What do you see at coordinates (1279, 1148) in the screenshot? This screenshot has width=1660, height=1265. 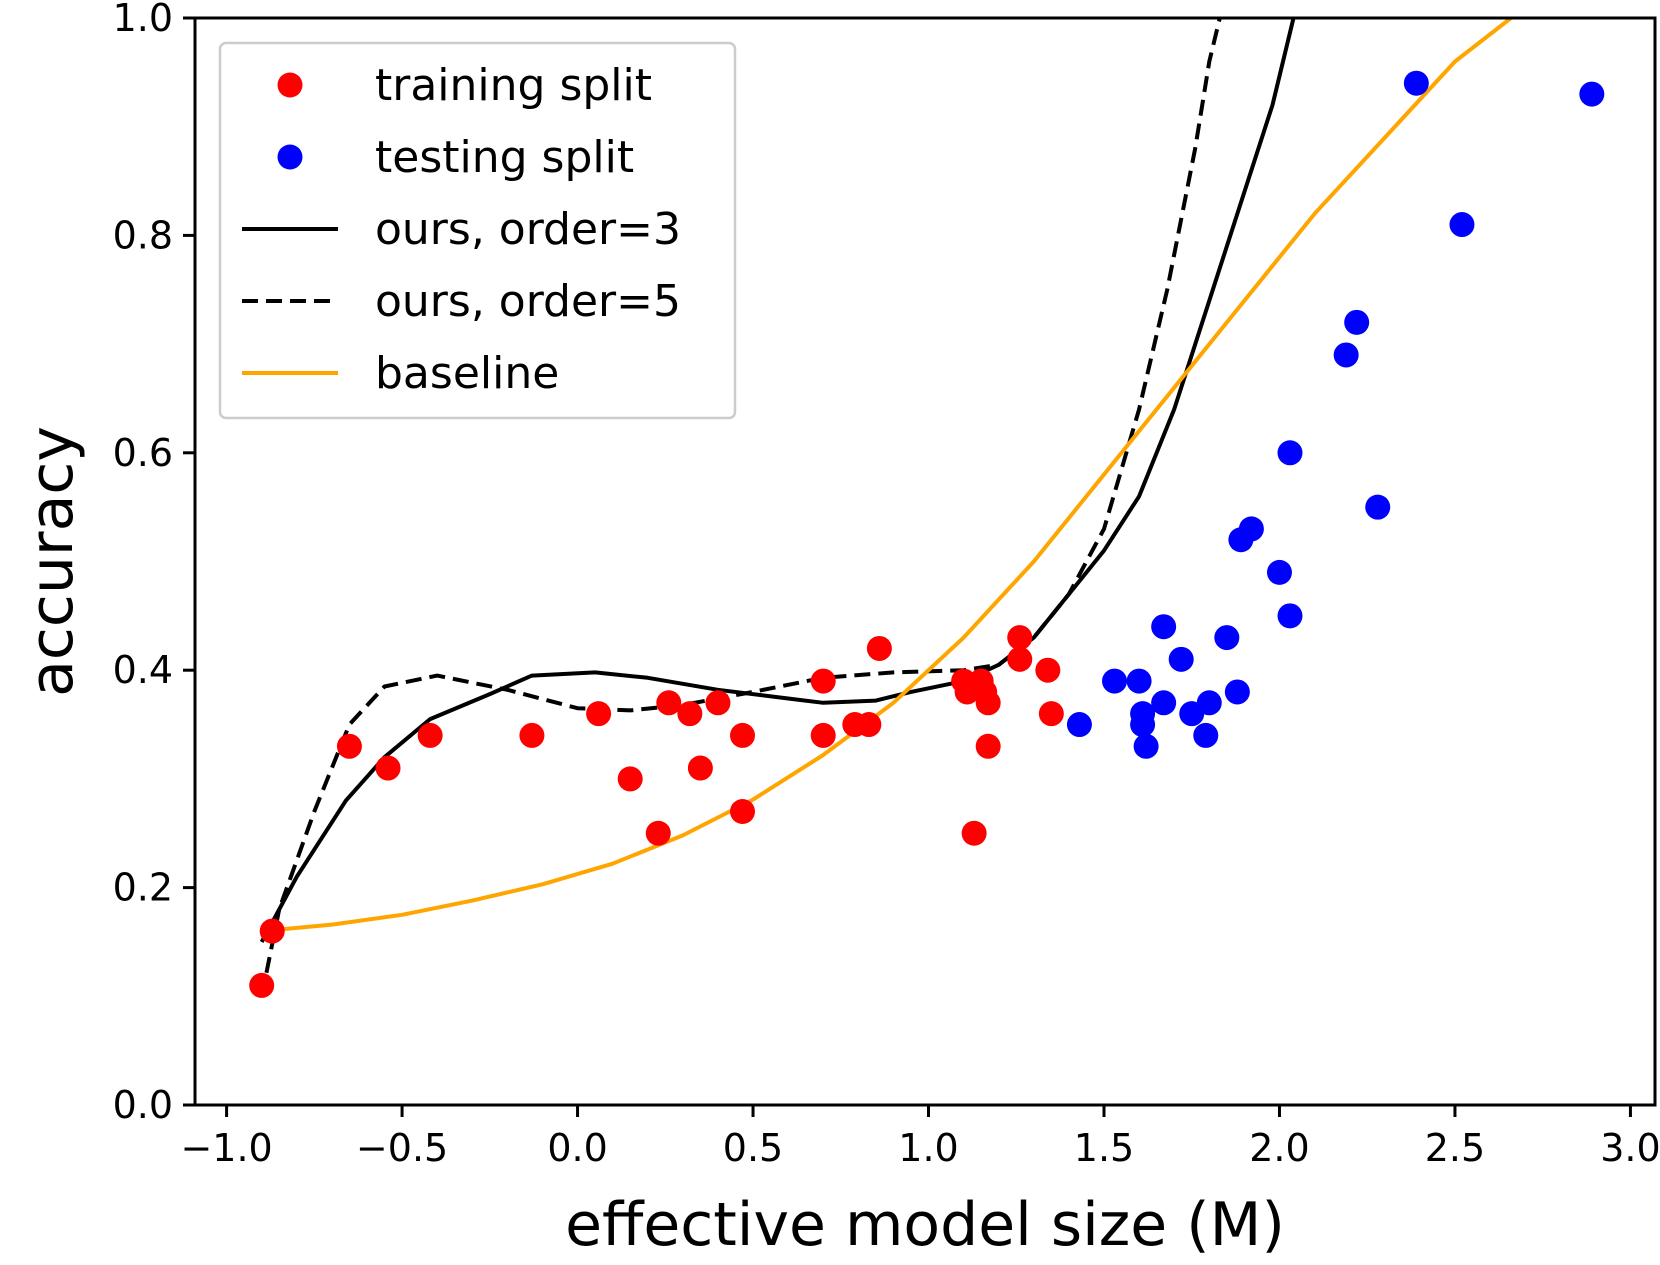 I see `x-tick-label: 2.0` at bounding box center [1279, 1148].